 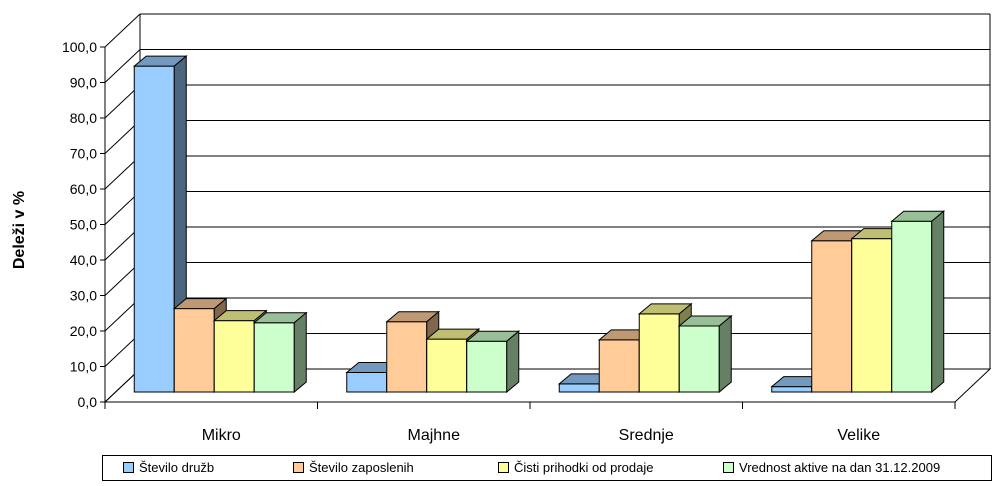 What do you see at coordinates (177, 467) in the screenshot?
I see `legend-label: Število družb` at bounding box center [177, 467].